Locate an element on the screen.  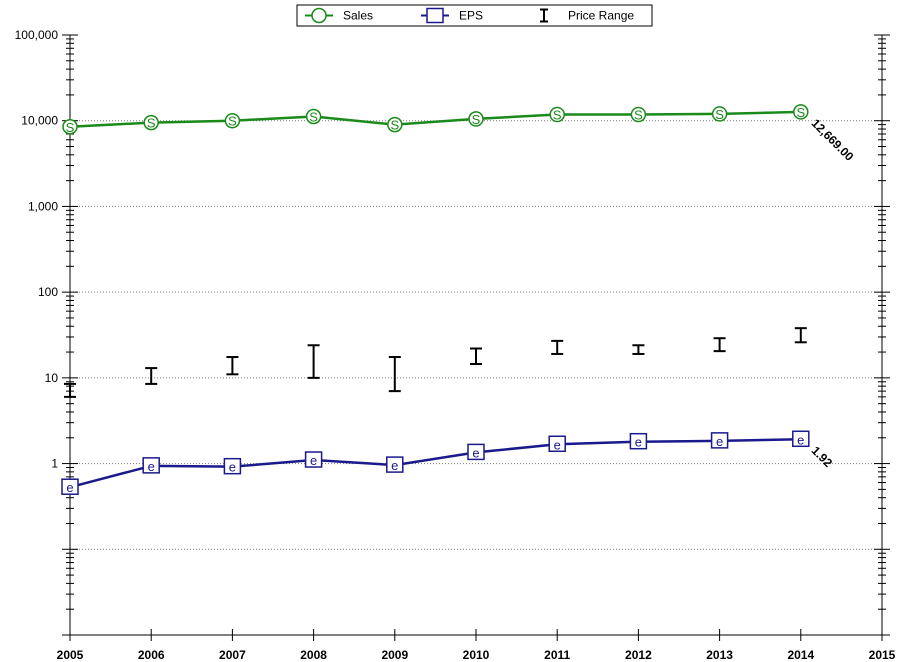
y-tick-labels: 100,000 10,000 1,000 100 10 1 is located at coordinates (37, 249).